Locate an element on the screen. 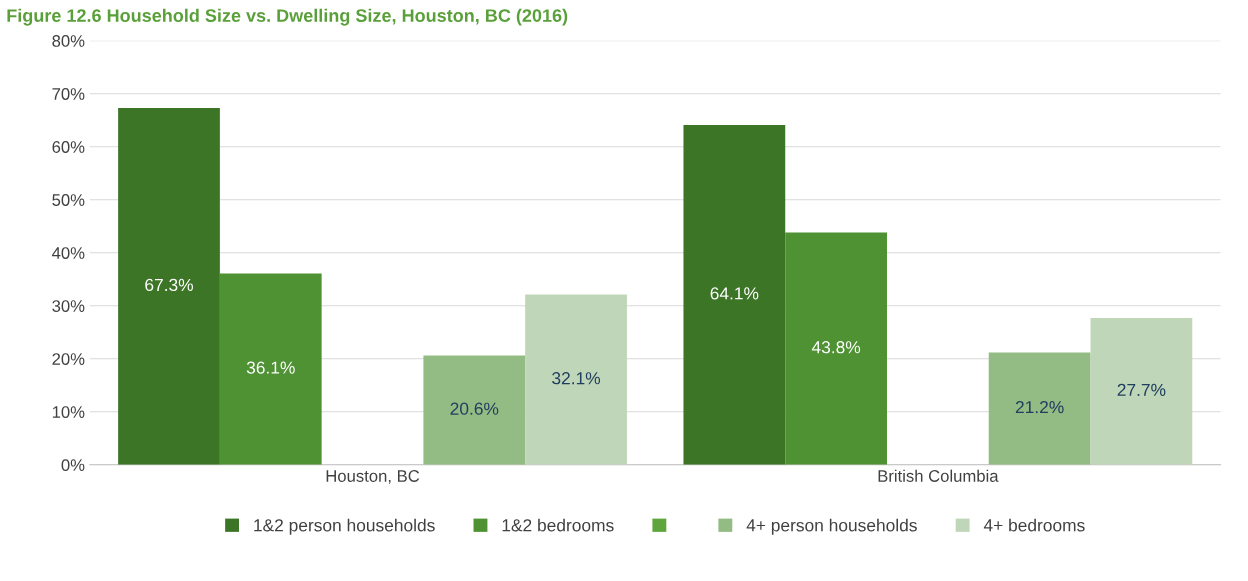 Image resolution: width=1248 pixels, height=581 pixels. data-label: 43.8% is located at coordinates (836, 347).